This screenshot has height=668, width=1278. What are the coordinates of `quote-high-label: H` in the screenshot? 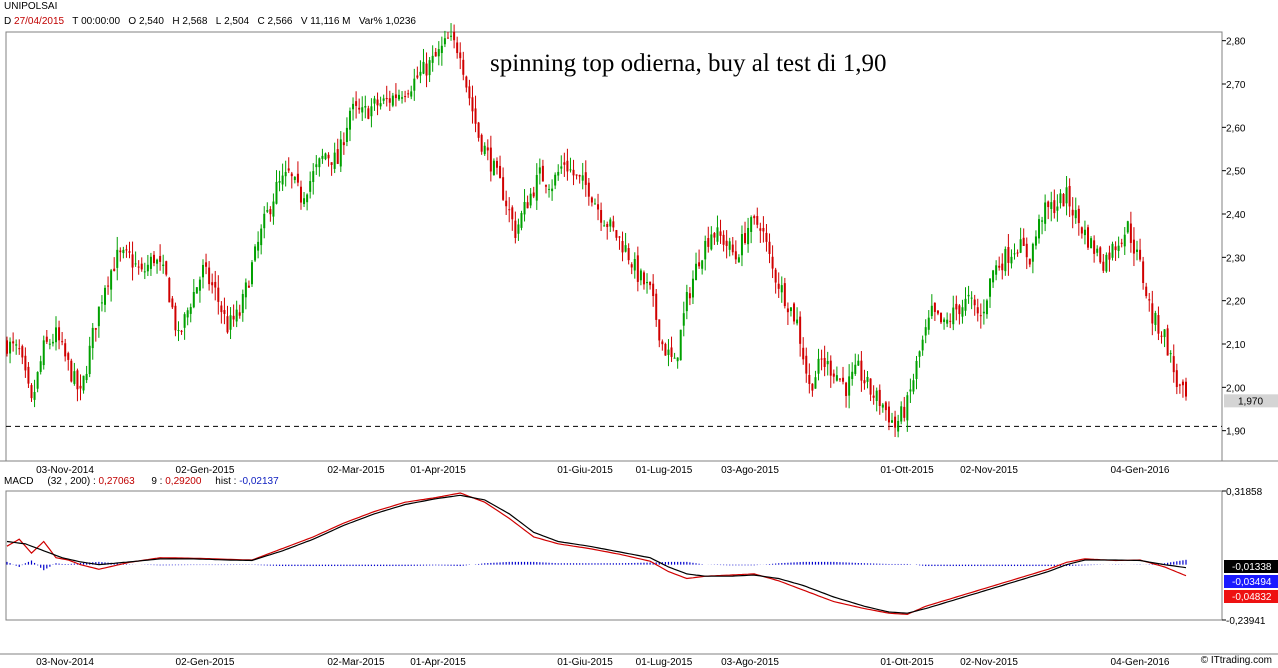 It's located at (176, 21).